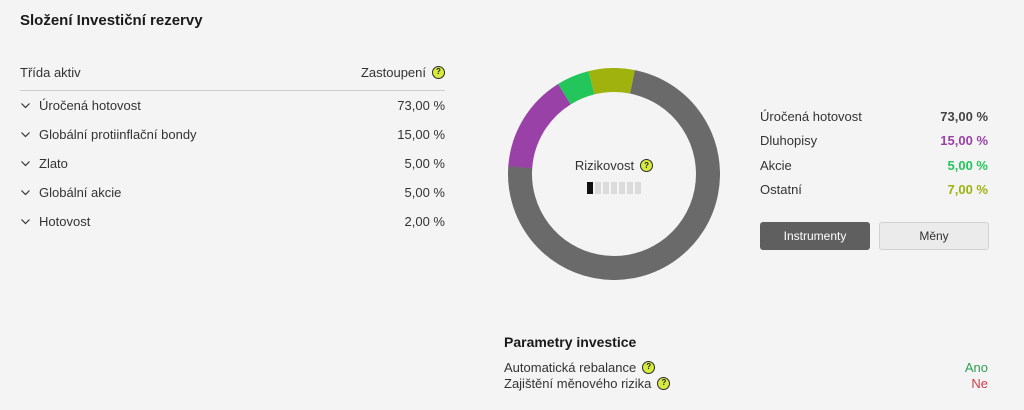 This screenshot has height=410, width=1024. I want to click on asset-value: 73,00 %, so click(421, 105).